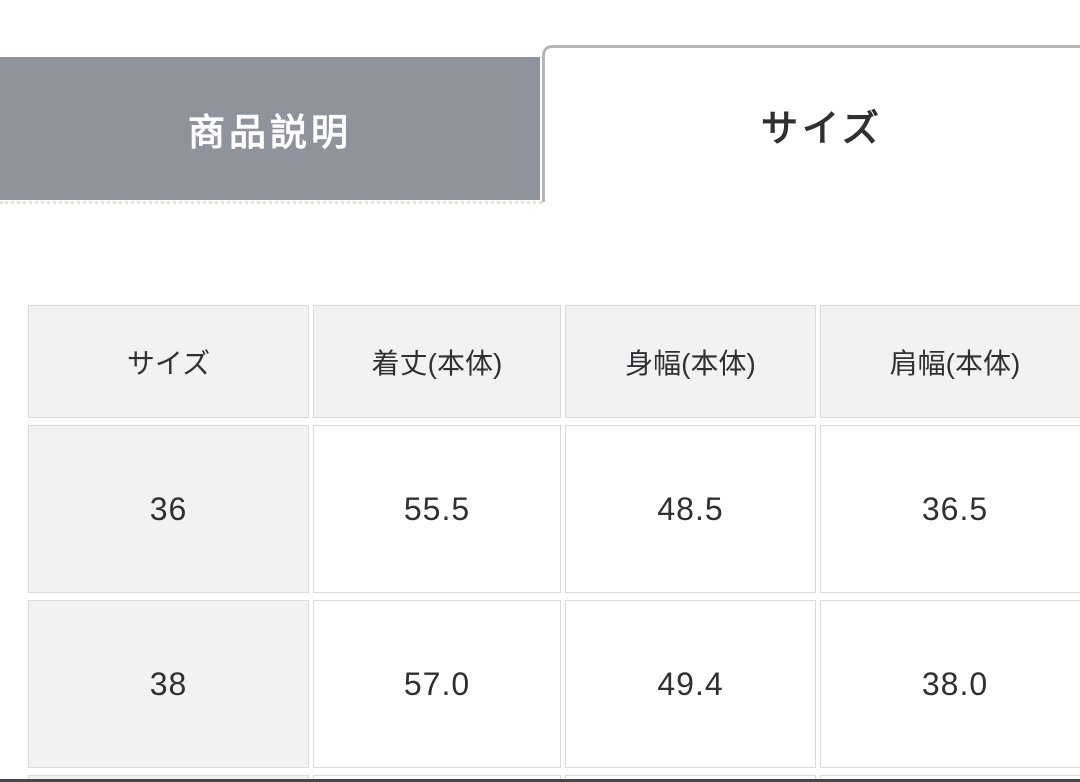 The image size is (1080, 782). Describe the element at coordinates (437, 509) in the screenshot. I see `size-table-cell: 55.5` at that location.